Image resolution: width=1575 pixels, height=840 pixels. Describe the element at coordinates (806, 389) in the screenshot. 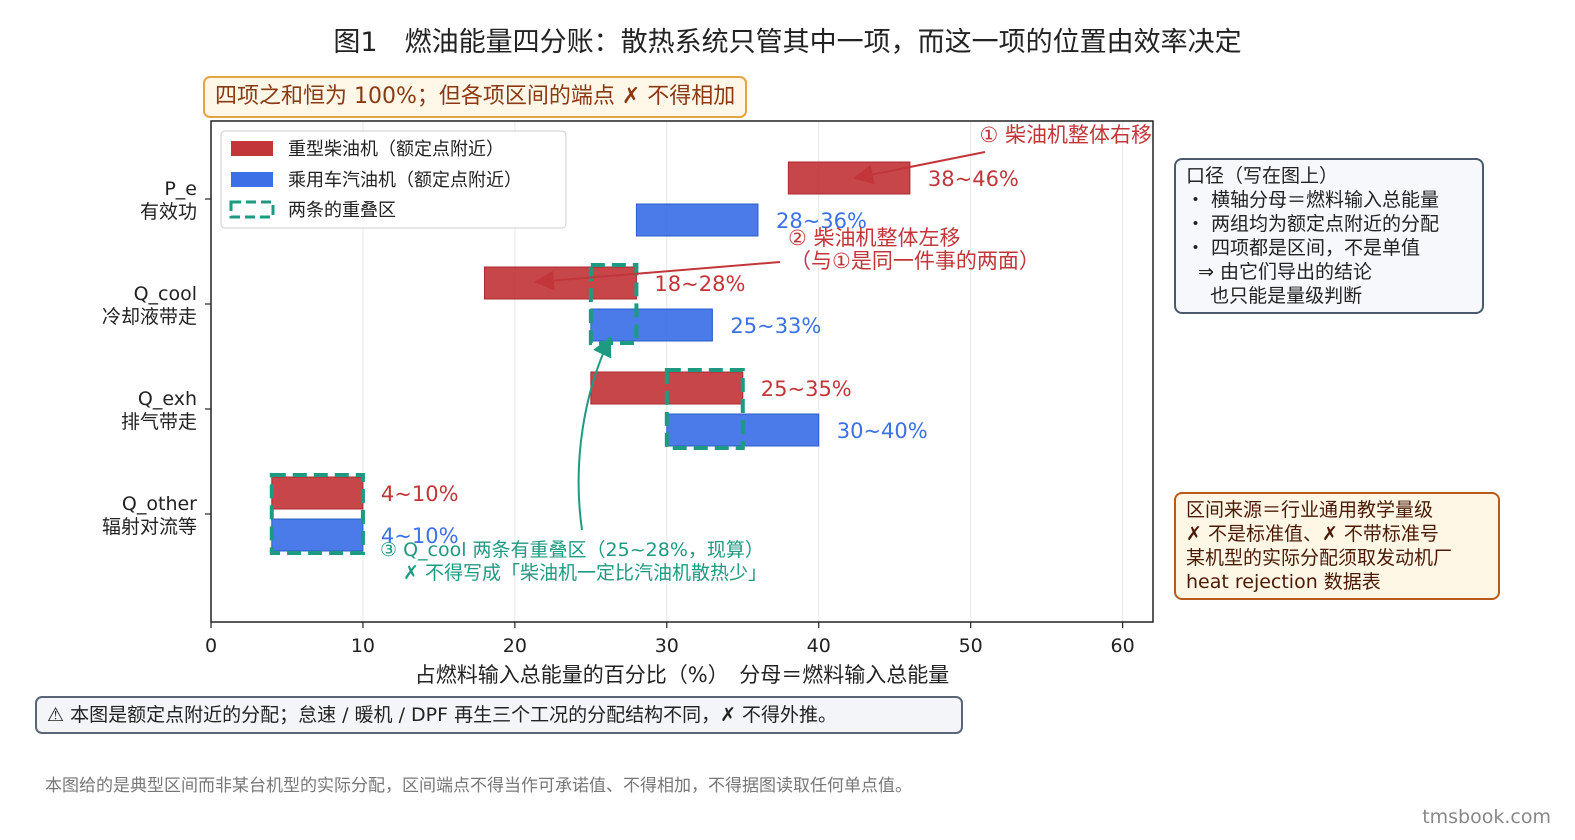

I see `bar-value-label: 25~35%` at that location.